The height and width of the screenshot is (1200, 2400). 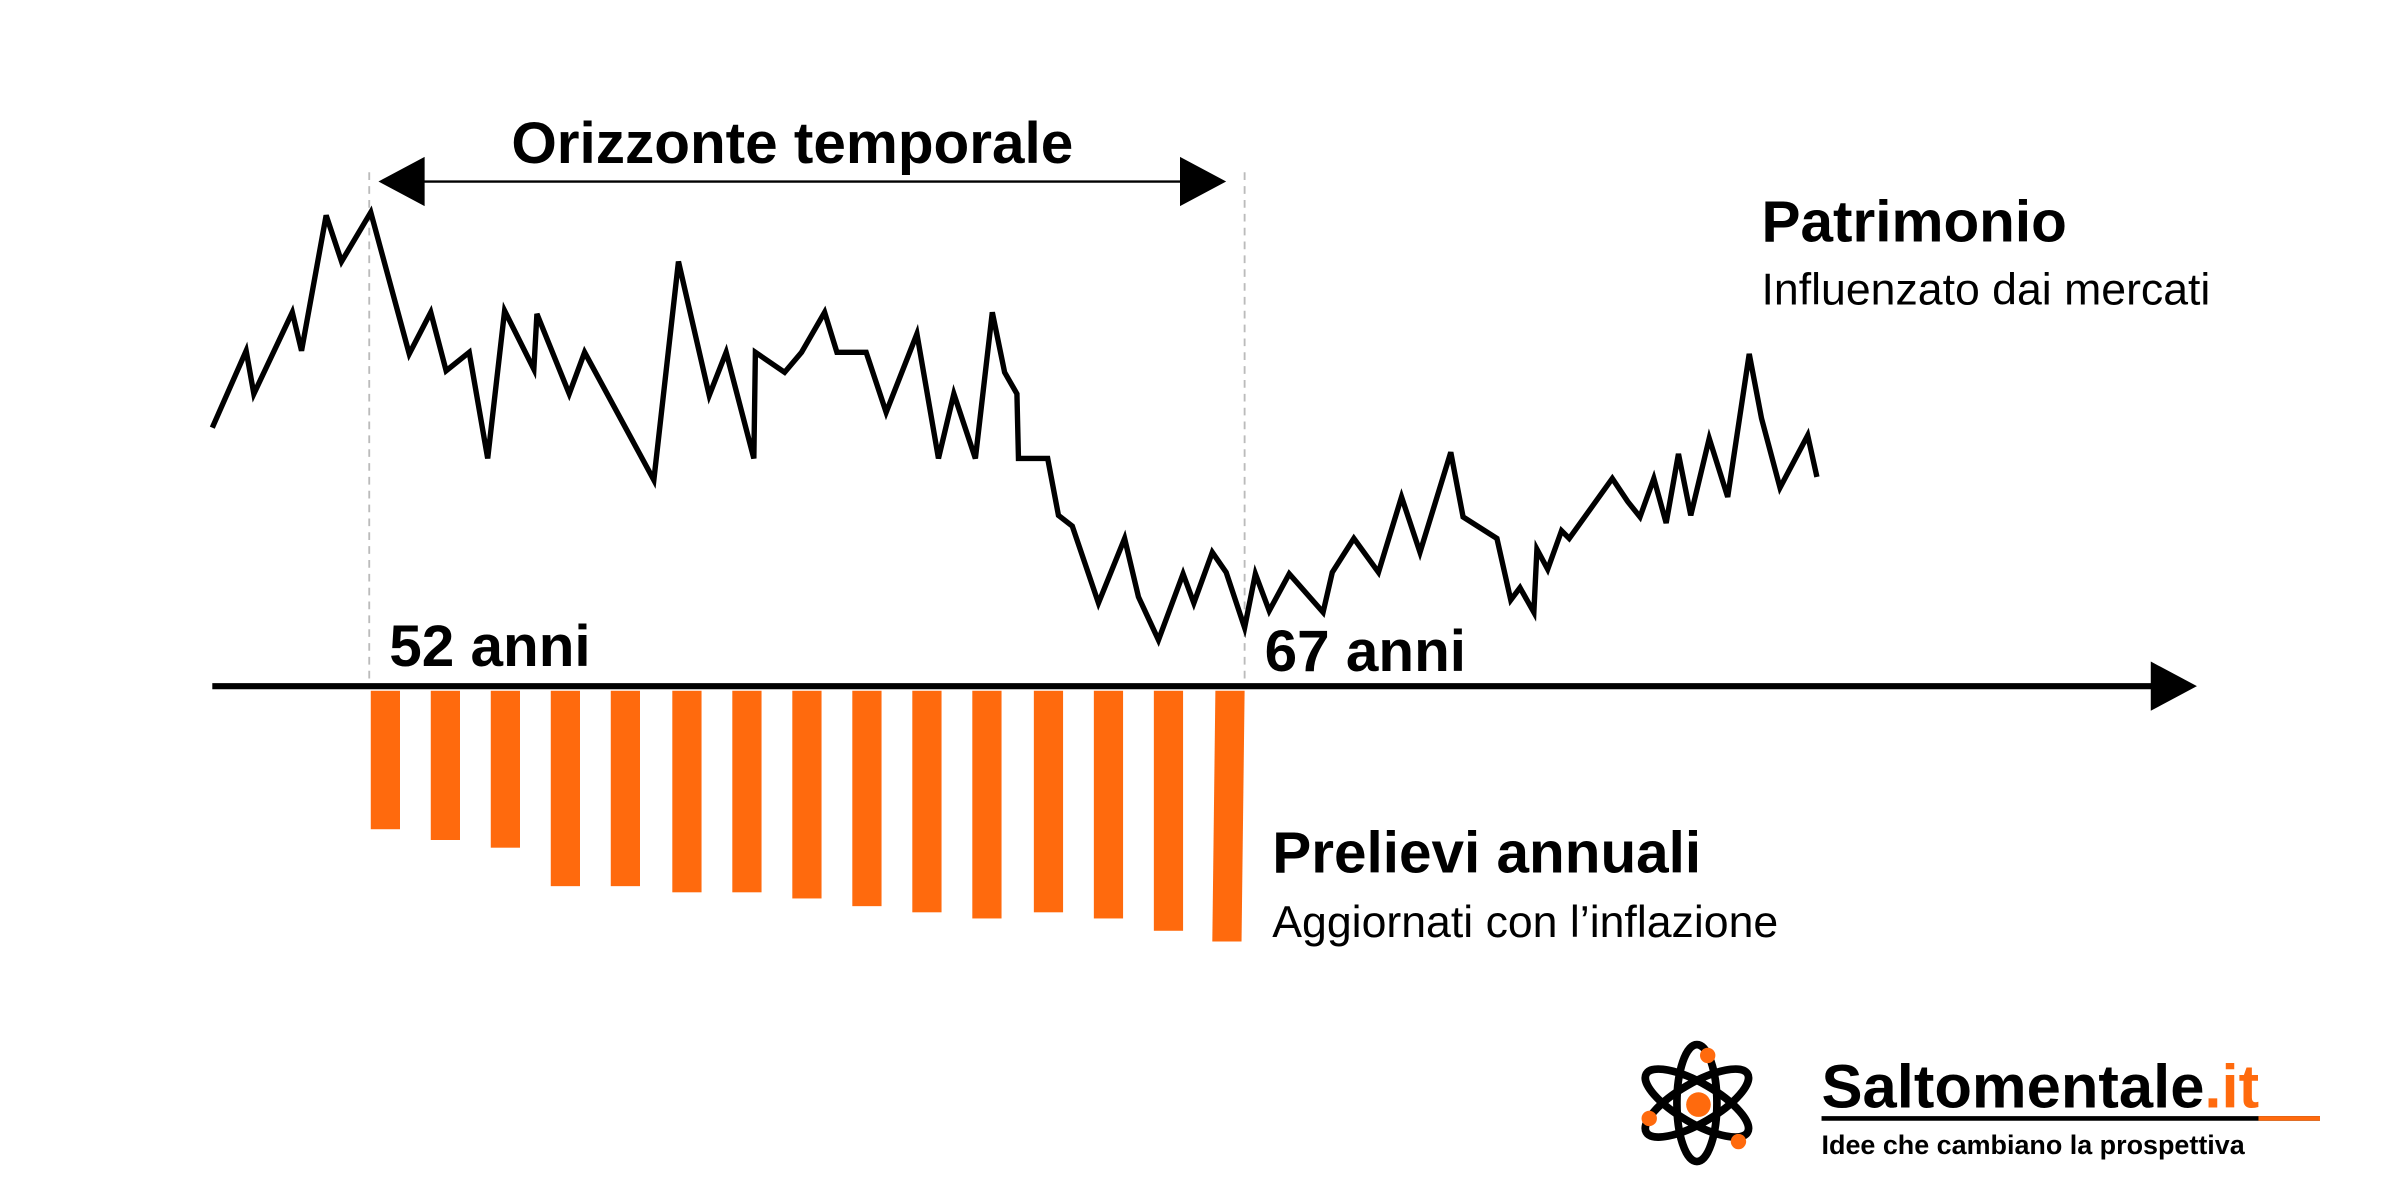 What do you see at coordinates (1525, 922) in the screenshot?
I see `withdrawals-subtitle: Aggiornati con l’inflazione` at bounding box center [1525, 922].